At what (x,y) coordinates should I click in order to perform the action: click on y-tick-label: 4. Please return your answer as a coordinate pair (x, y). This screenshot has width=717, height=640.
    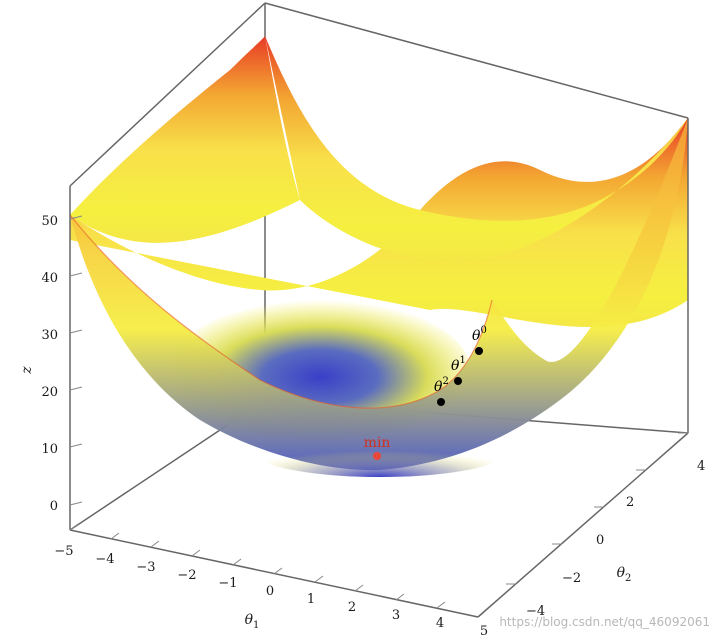
    Looking at the image, I should click on (701, 466).